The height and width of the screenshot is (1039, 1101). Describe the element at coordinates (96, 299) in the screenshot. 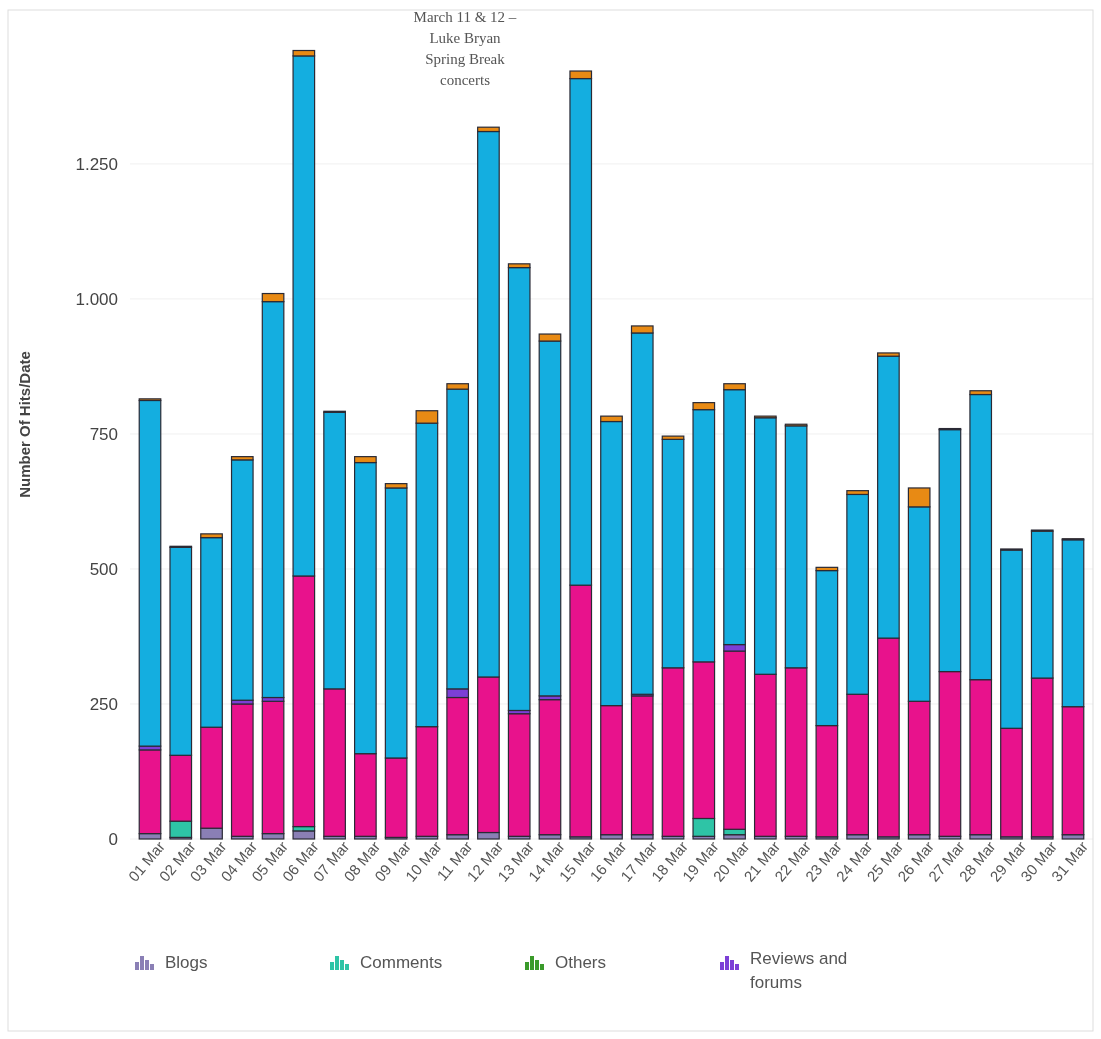

I see `y-tick-label: 1.000` at that location.